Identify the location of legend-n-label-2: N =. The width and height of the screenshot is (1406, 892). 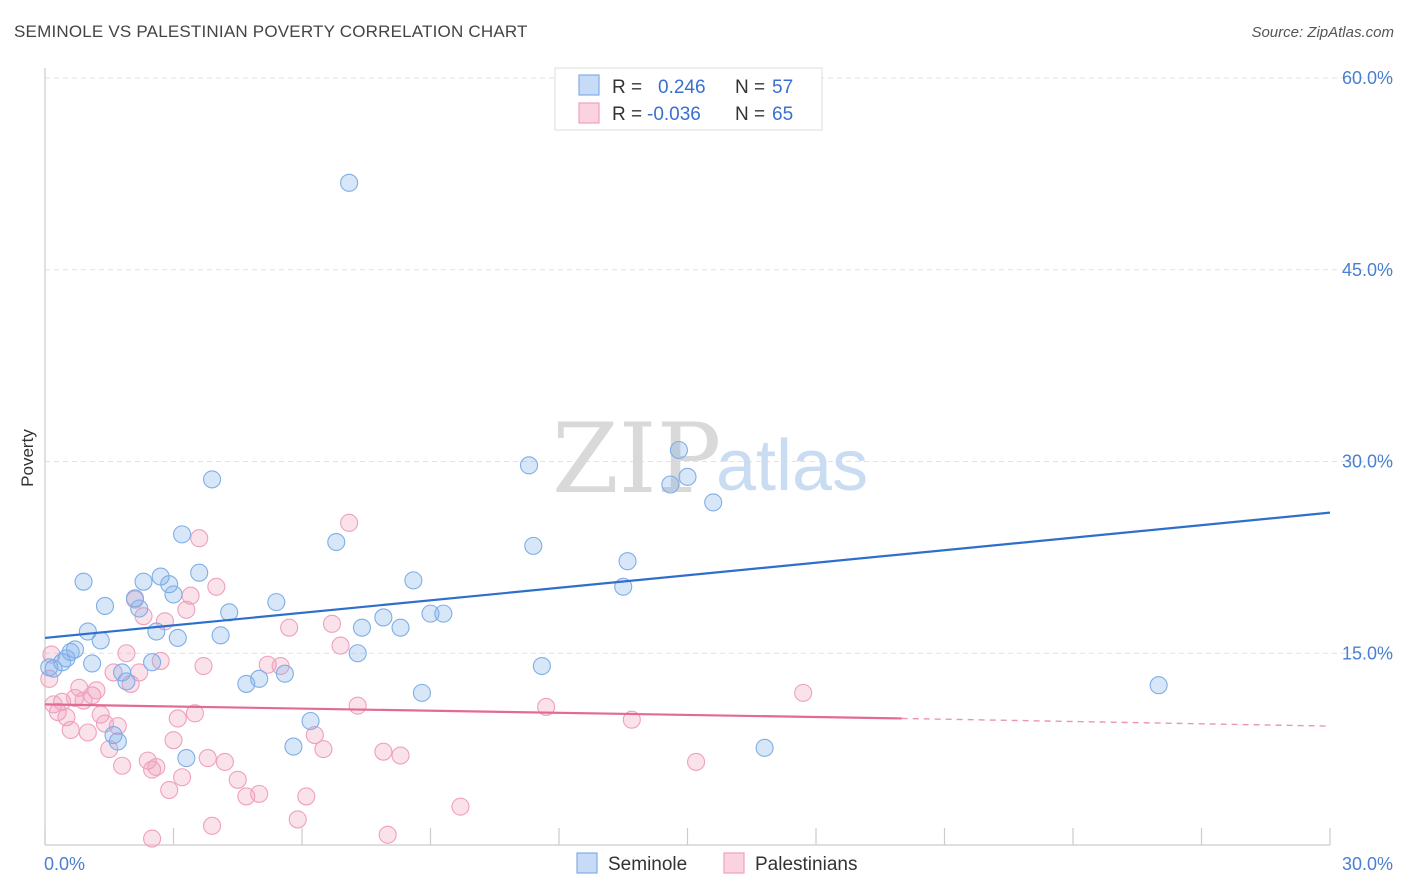
(750, 114).